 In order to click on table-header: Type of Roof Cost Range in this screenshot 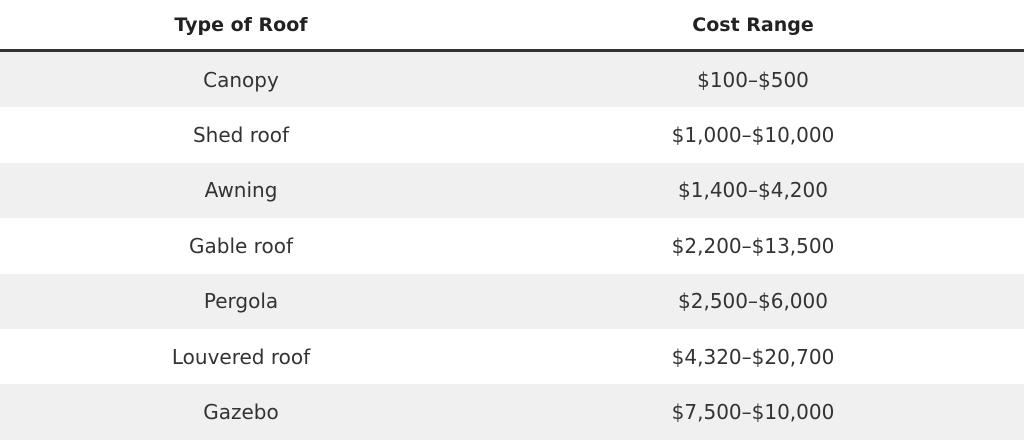, I will do `click(512, 26)`.